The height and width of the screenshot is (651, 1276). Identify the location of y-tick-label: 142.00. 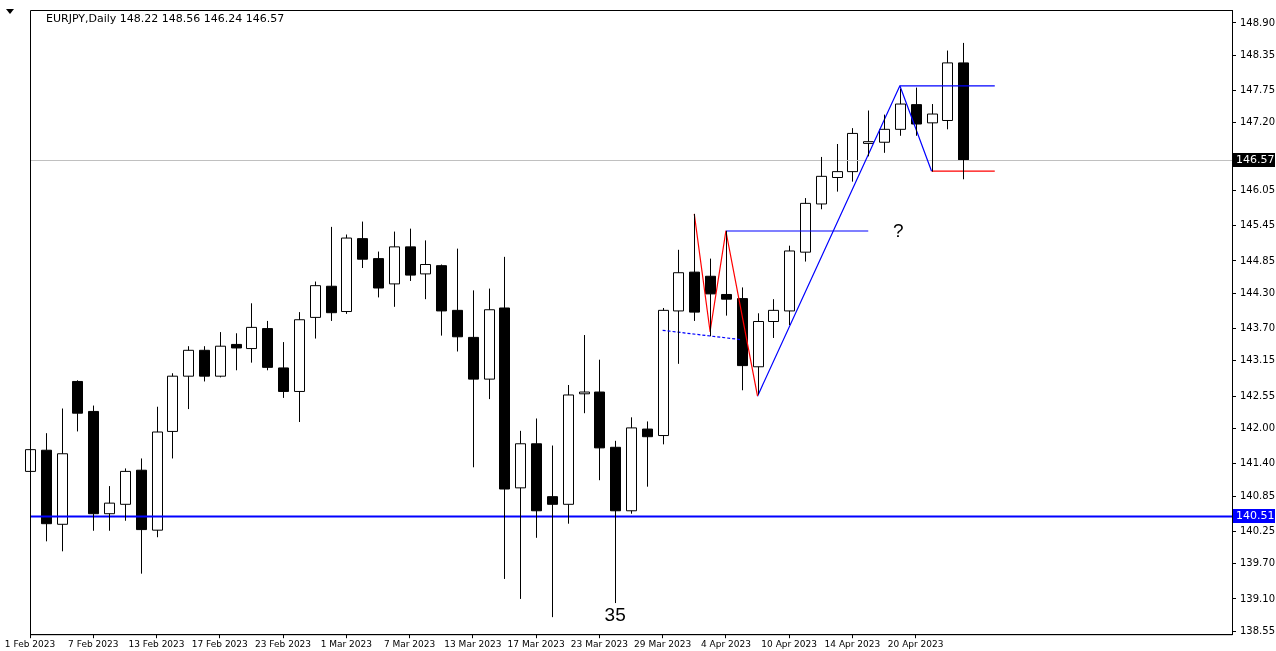
(1257, 428).